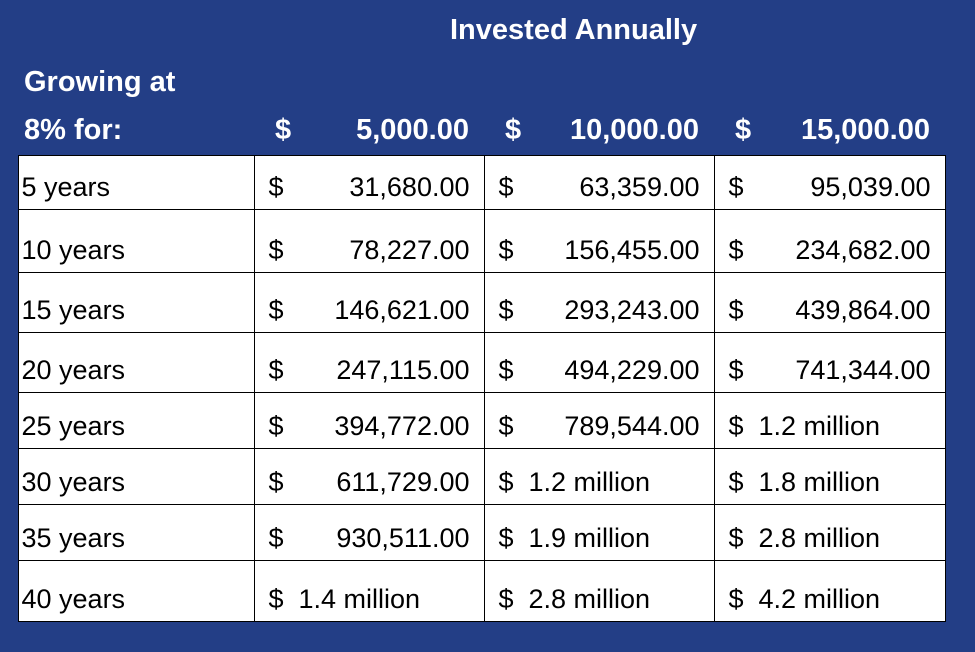  What do you see at coordinates (409, 186) in the screenshot?
I see `amount: 31,680.00` at bounding box center [409, 186].